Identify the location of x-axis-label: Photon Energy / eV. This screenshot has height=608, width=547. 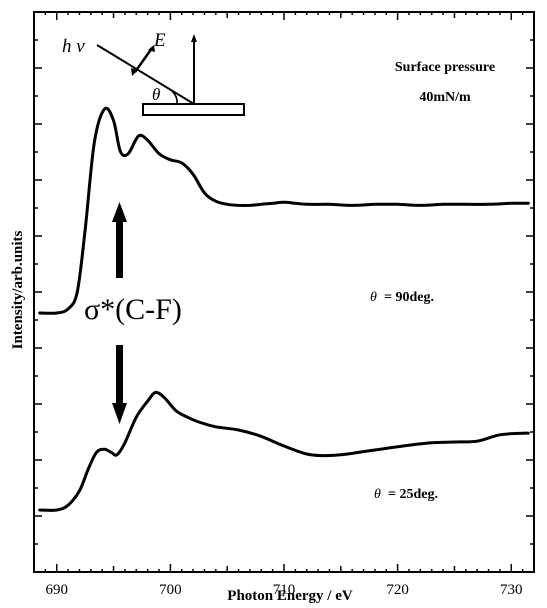
(290, 596).